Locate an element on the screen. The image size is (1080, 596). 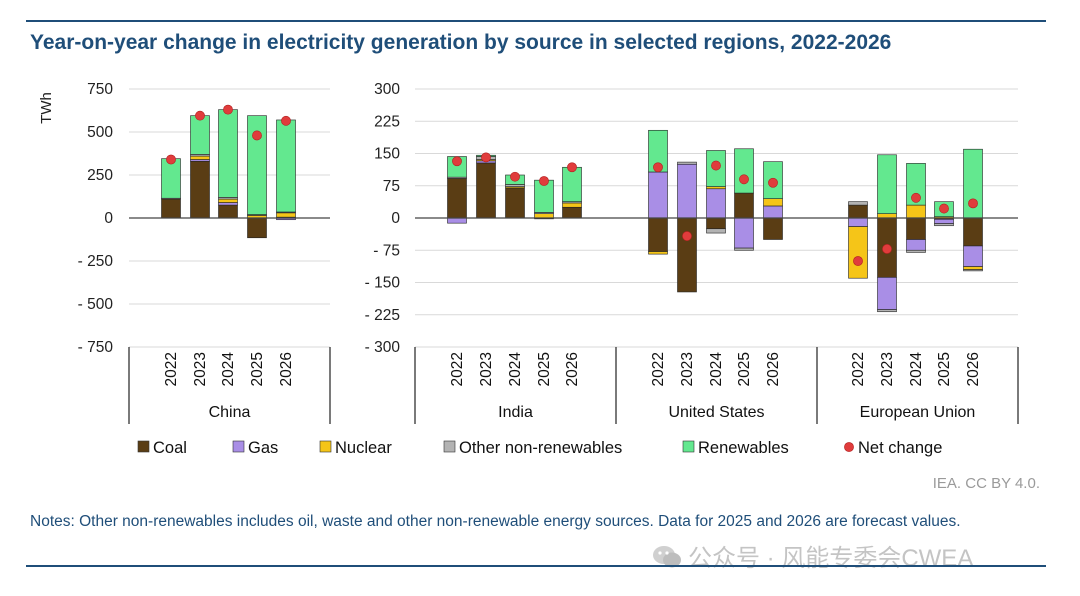
legend-label-coal: Coal is located at coordinates (170, 448).